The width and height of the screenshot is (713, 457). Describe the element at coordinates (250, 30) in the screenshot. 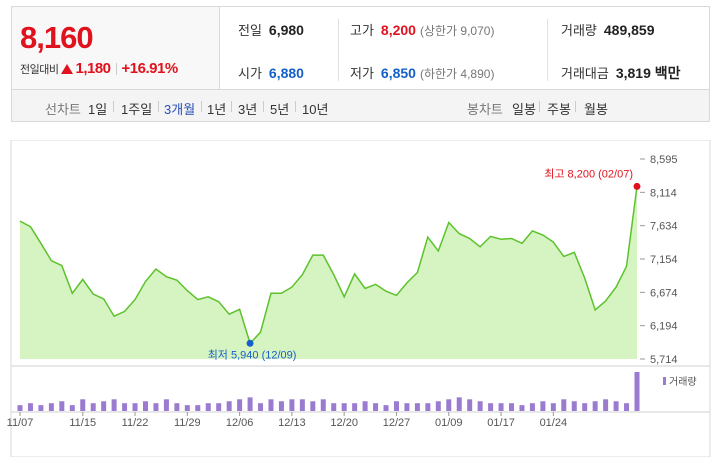

I see `stat-label: 전일` at that location.